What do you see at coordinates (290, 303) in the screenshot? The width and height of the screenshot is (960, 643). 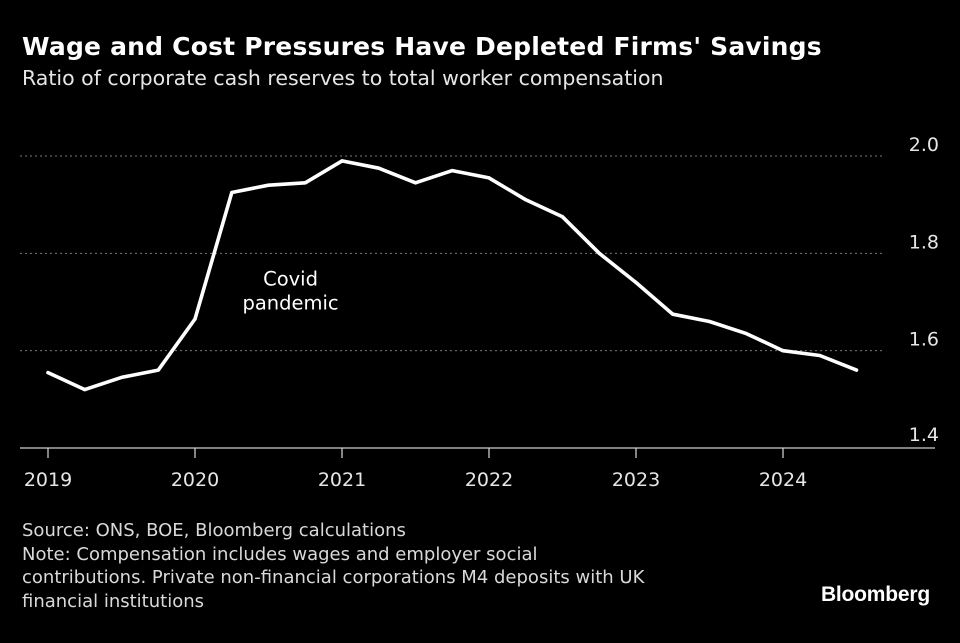 I see `annotation-label: pandemic` at bounding box center [290, 303].